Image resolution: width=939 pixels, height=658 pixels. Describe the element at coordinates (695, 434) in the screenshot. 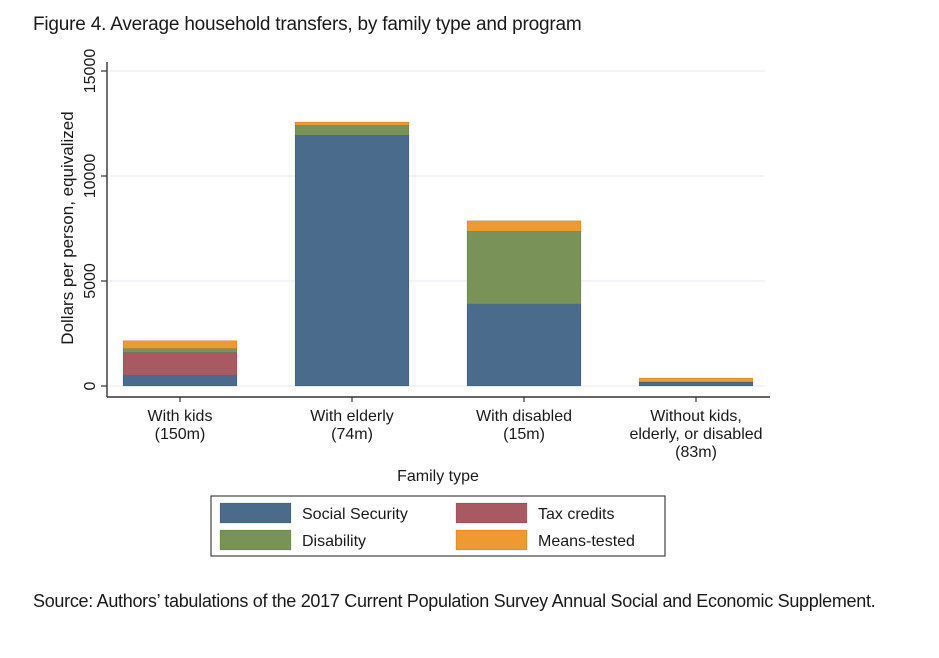

I see `x-tick-label: elderly, or disabled` at that location.